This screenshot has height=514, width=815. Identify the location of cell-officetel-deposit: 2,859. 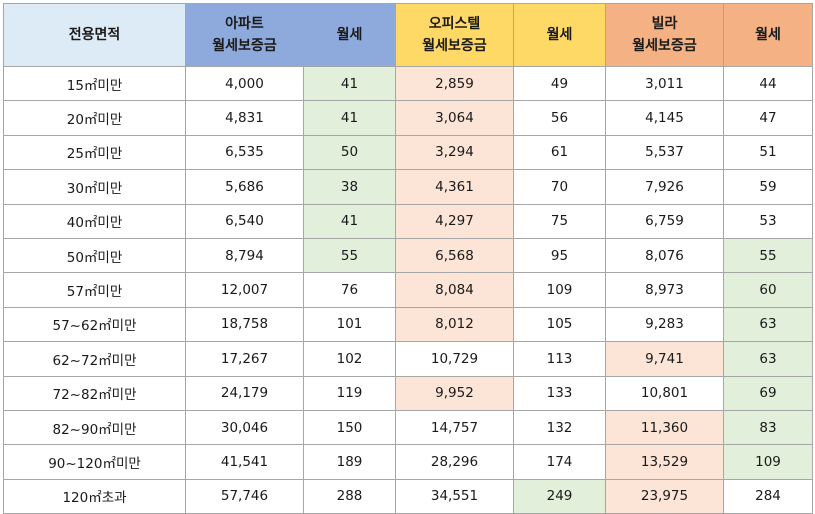
(454, 83).